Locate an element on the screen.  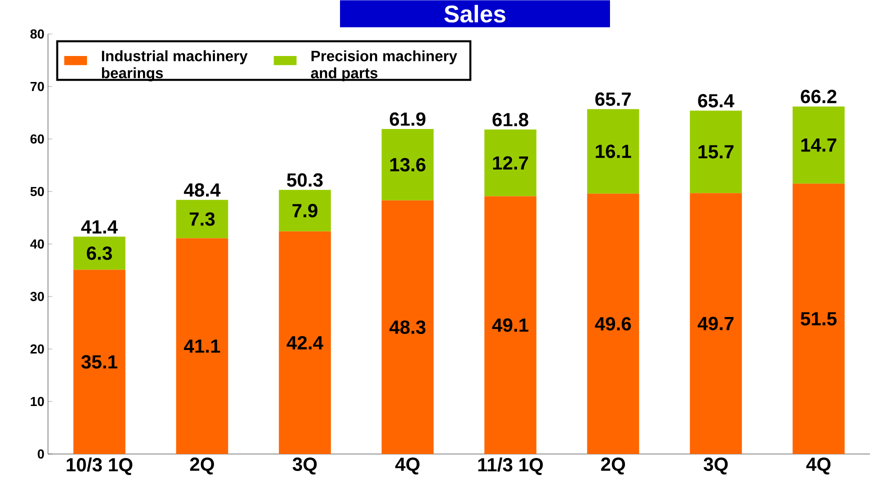
y-tick-label: 0 is located at coordinates (41, 454).